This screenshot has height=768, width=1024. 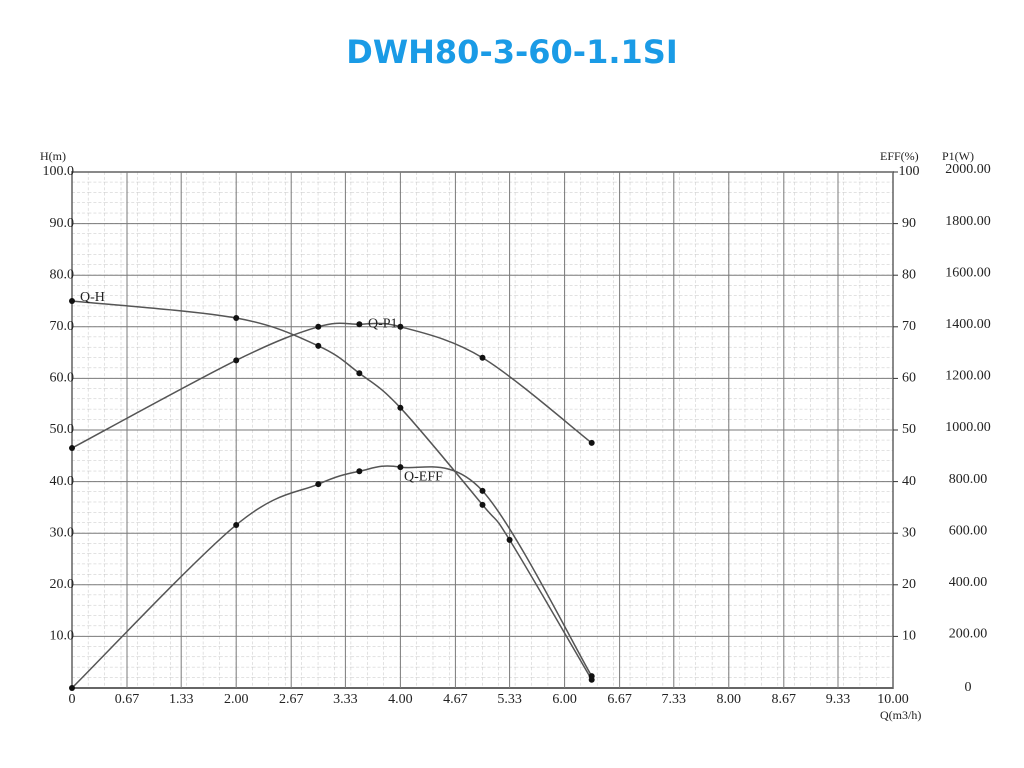 I want to click on y3-tick-label: 40, so click(x=909, y=481).